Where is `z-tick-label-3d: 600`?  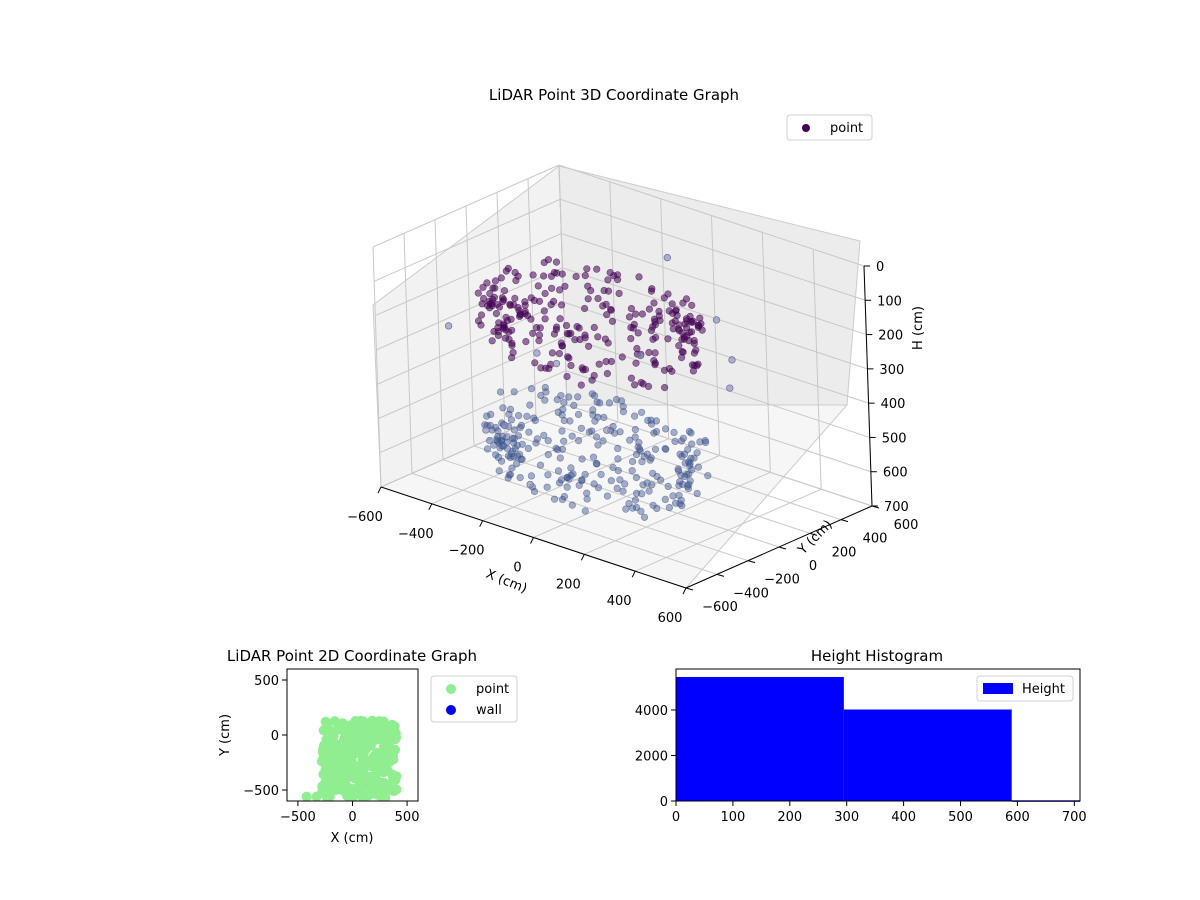 z-tick-label-3d: 600 is located at coordinates (895, 473).